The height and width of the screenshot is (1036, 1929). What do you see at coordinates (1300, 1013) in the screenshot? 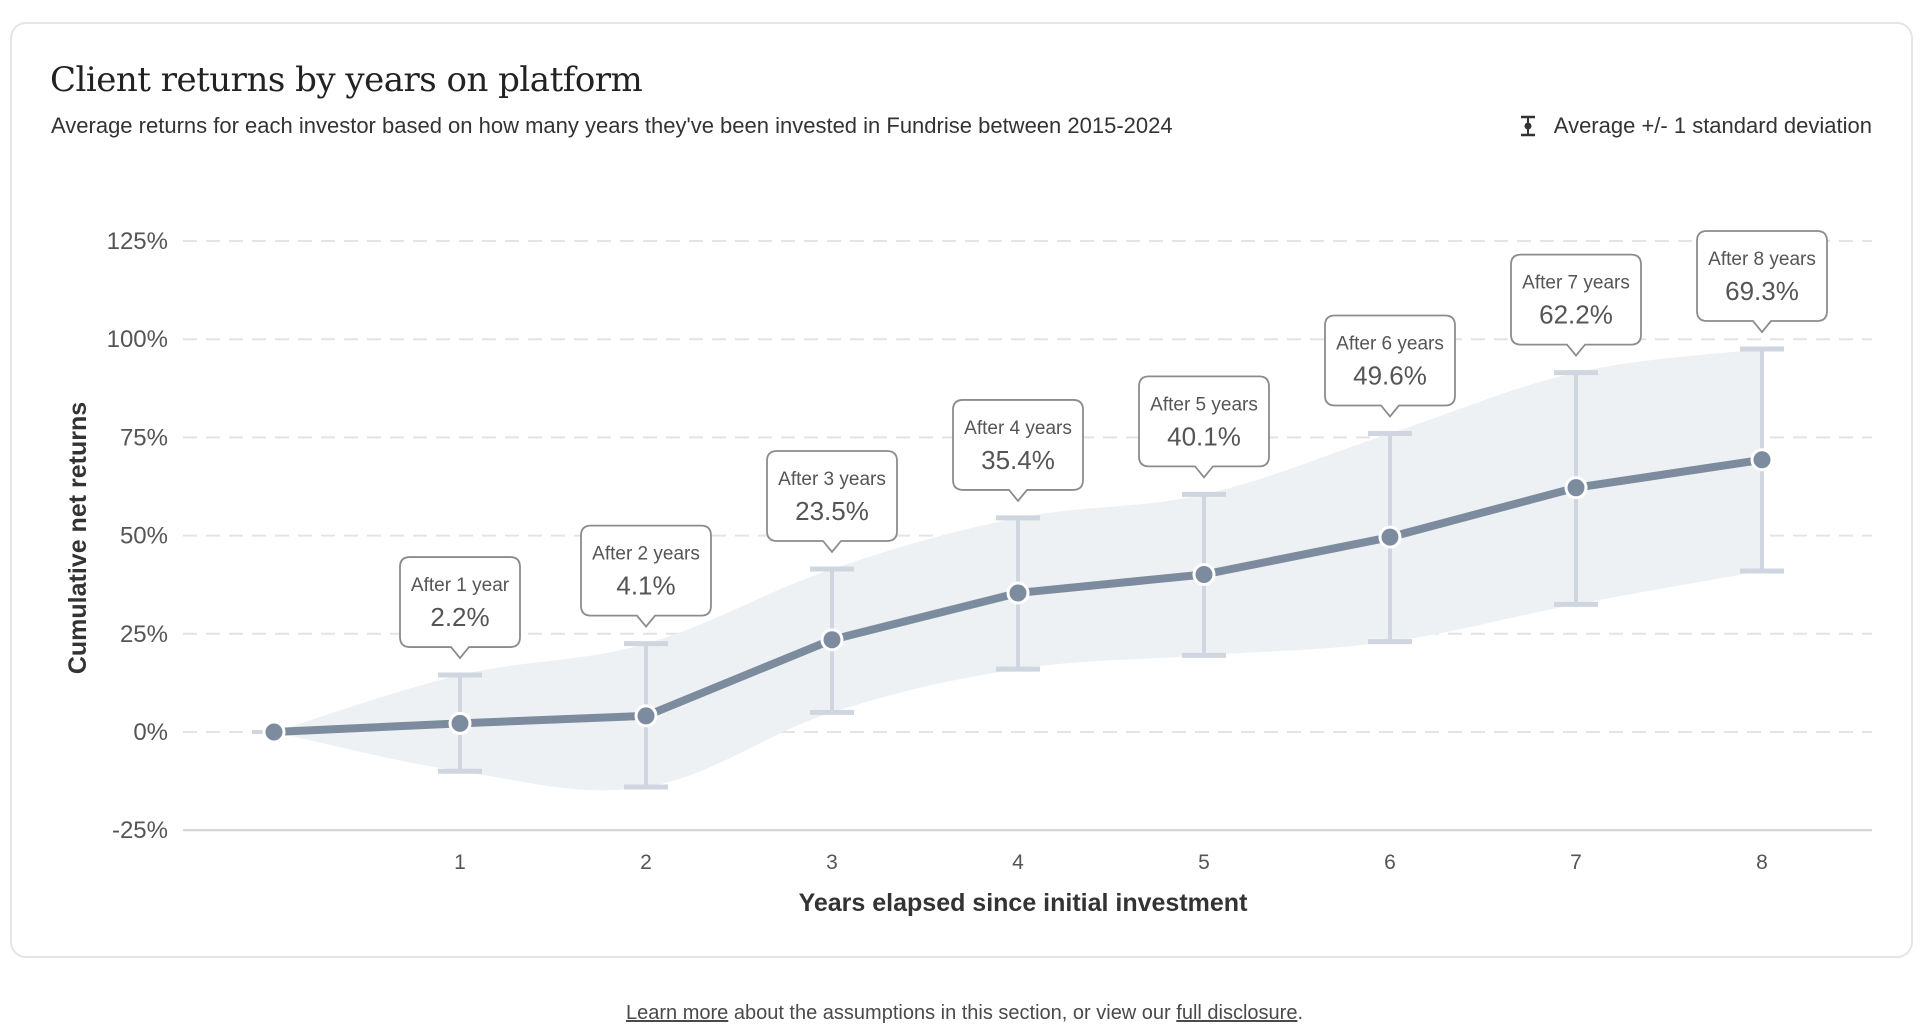
I see `footer-text-2: .` at bounding box center [1300, 1013].